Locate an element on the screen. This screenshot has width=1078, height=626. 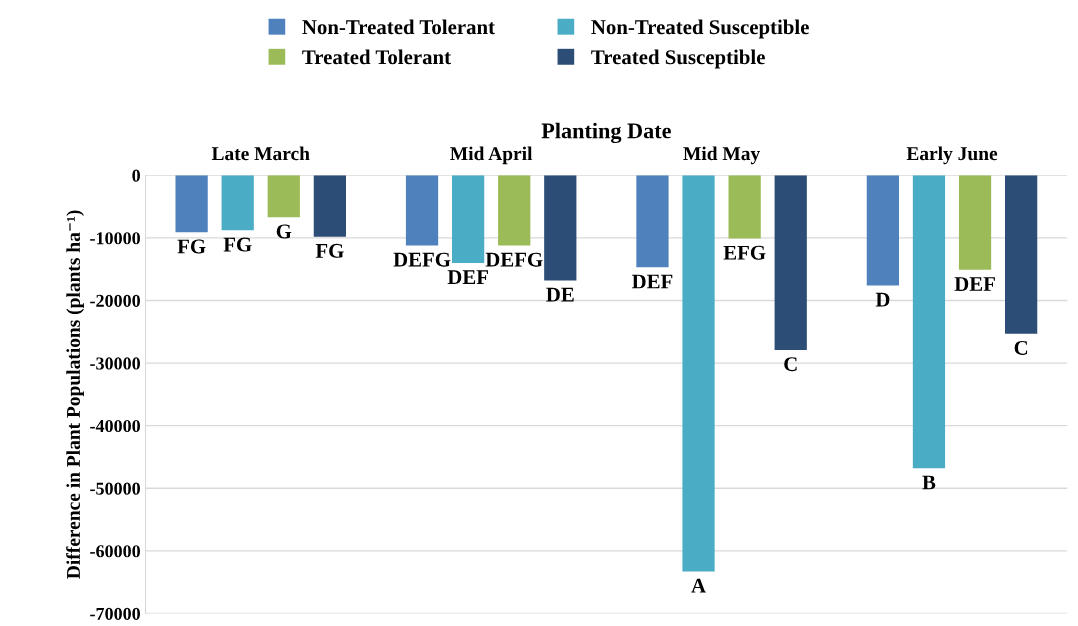
y-tick-label: -60000 is located at coordinates (115, 551).